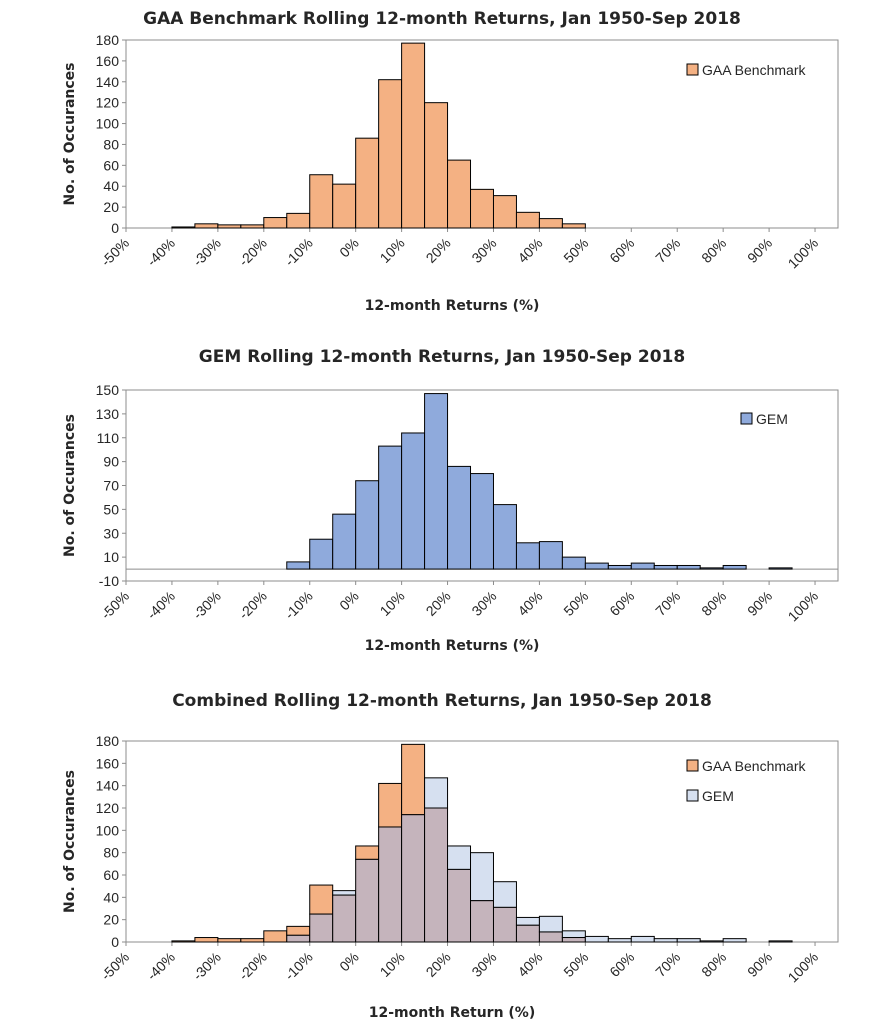 The height and width of the screenshot is (1024, 882). I want to click on x-tick-label: 40%, so click(529, 964).